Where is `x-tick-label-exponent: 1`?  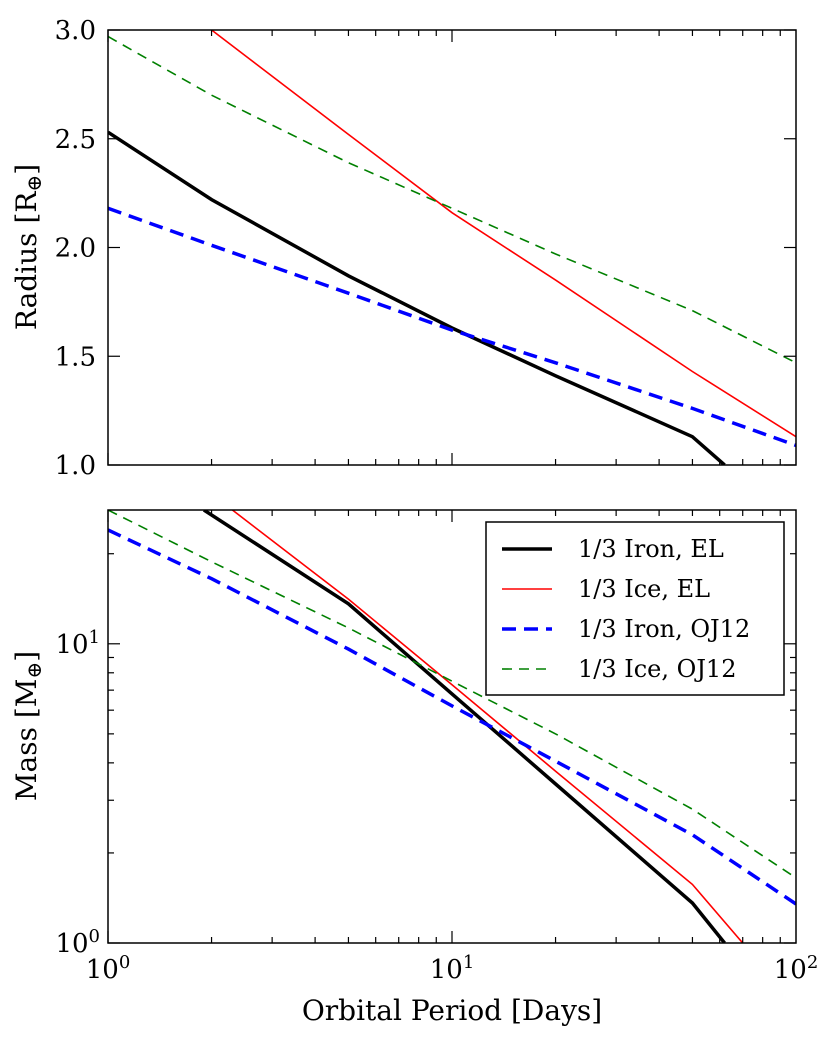 x-tick-label-exponent: 1 is located at coordinates (468, 962).